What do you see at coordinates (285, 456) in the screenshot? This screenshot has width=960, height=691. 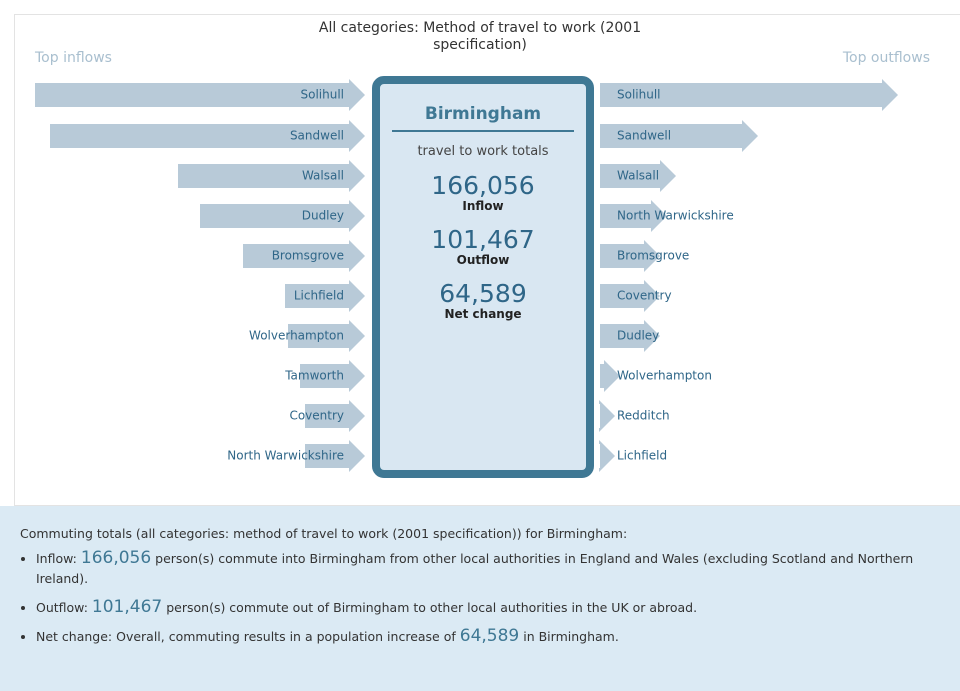 I see `inflow-label: North Warwickshire` at bounding box center [285, 456].